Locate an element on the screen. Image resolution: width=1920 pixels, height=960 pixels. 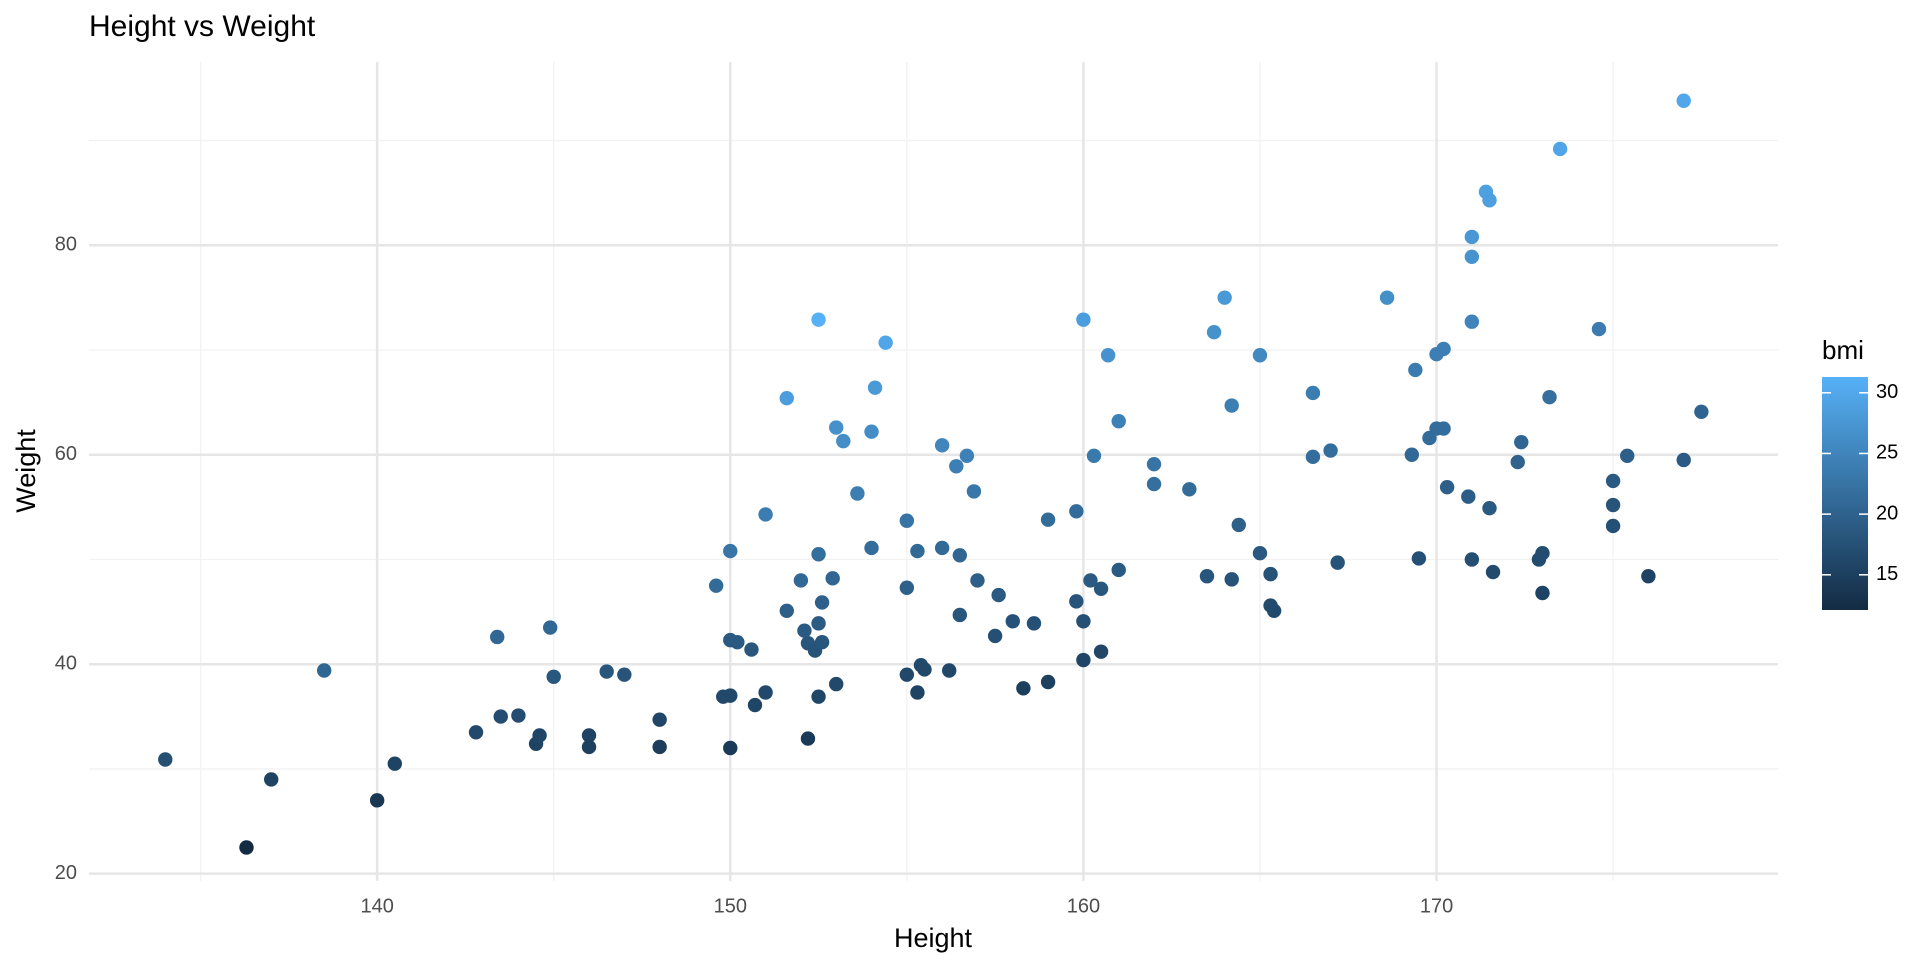
colorbar is located at coordinates (1845, 493).